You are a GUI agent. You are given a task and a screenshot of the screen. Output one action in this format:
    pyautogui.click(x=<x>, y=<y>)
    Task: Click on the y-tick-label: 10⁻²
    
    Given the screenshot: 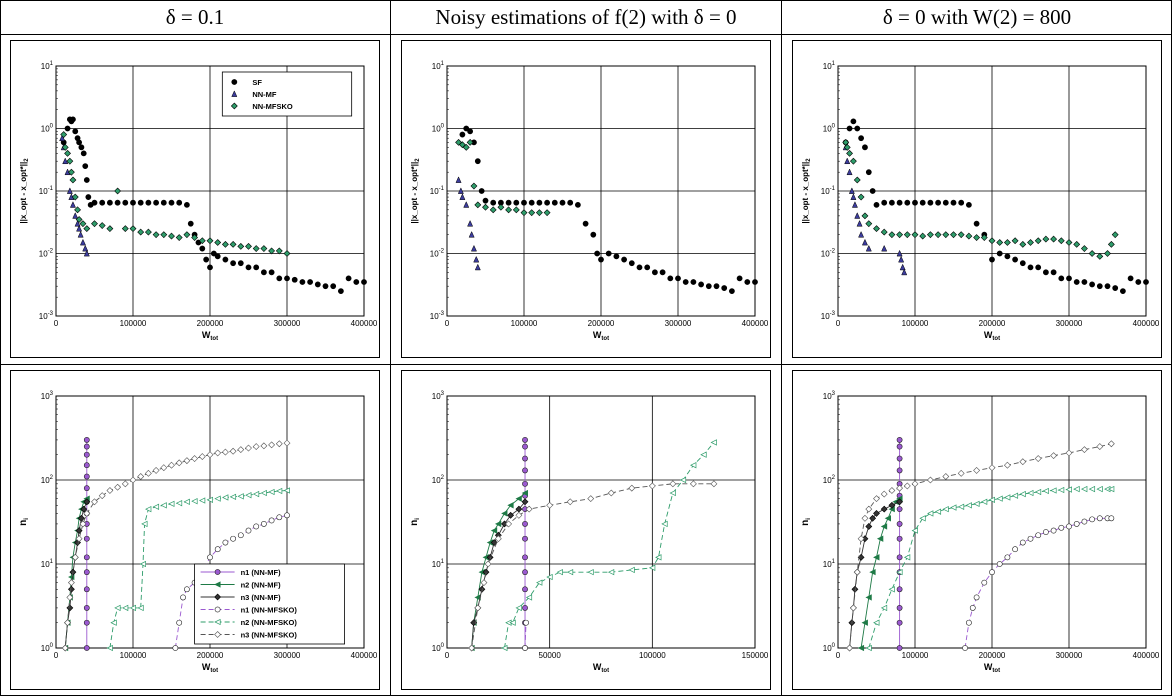 What is the action you would take?
    pyautogui.click(x=828, y=254)
    